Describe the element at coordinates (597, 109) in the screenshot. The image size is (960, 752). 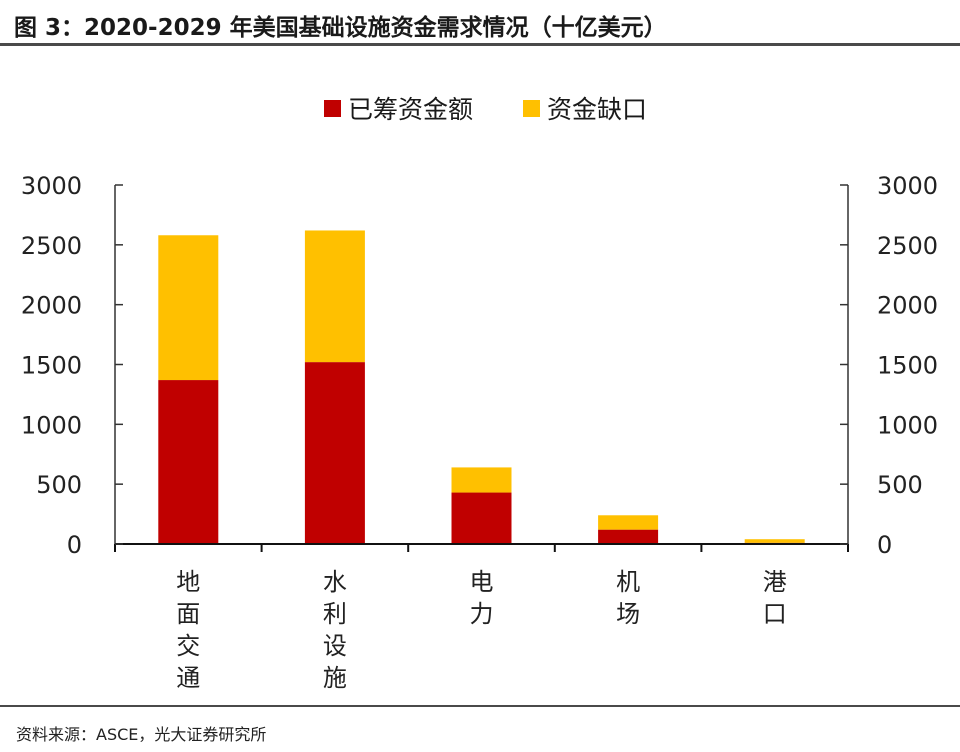
I see `legend-label-gap: 资金缺口` at that location.